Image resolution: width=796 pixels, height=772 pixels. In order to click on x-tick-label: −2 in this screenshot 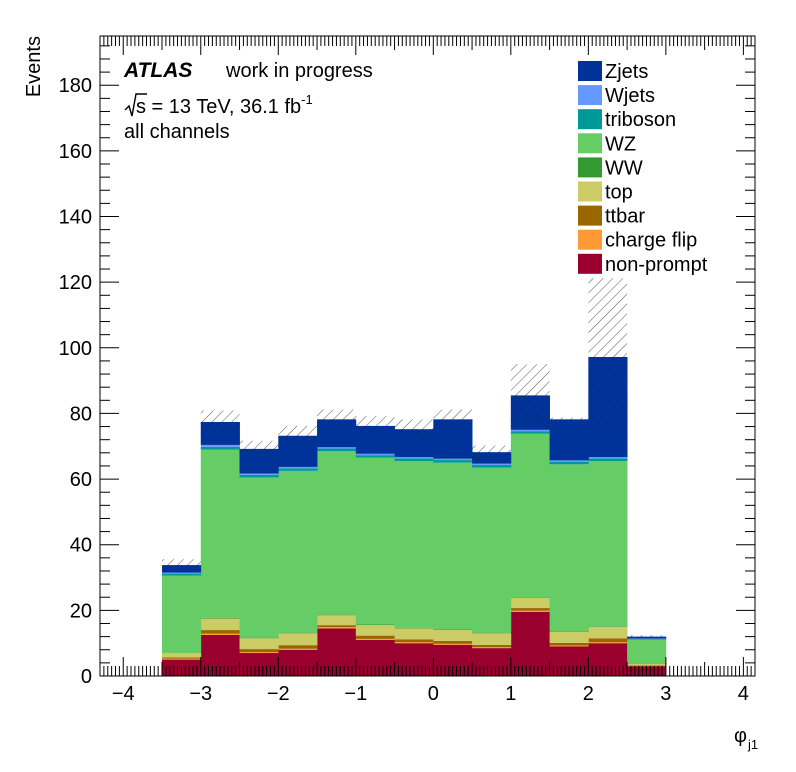, I will do `click(278, 694)`.